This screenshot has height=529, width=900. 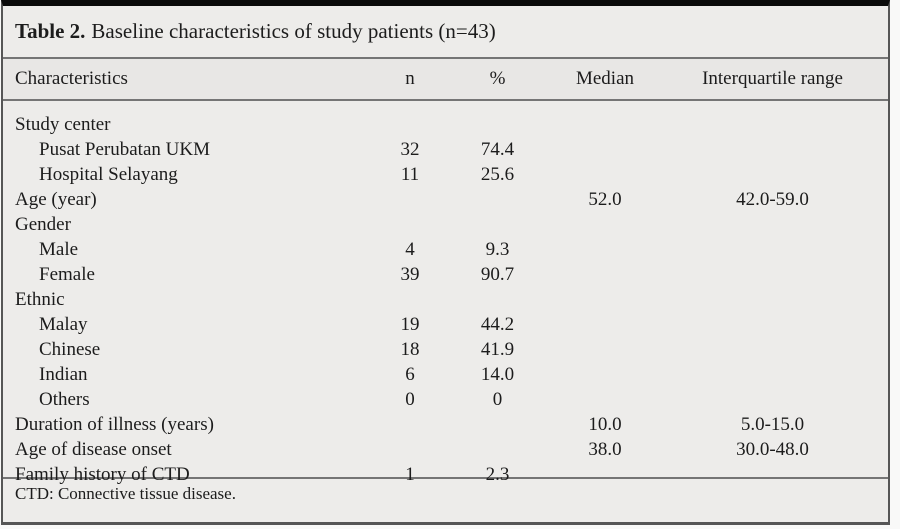 I want to click on table-row: Study center, so click(x=445, y=124).